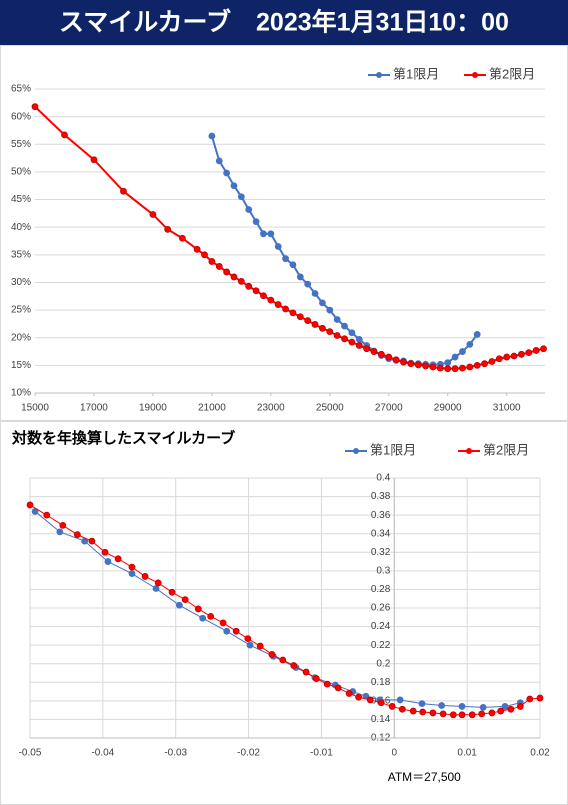 Image resolution: width=568 pixels, height=805 pixels. What do you see at coordinates (381, 533) in the screenshot?
I see `y-tick-label: 0.34` at bounding box center [381, 533].